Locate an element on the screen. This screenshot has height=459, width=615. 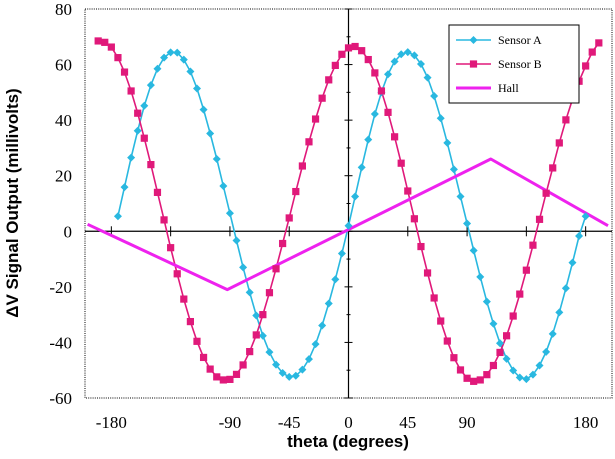
y-tick-label: 40 is located at coordinates (63, 120).